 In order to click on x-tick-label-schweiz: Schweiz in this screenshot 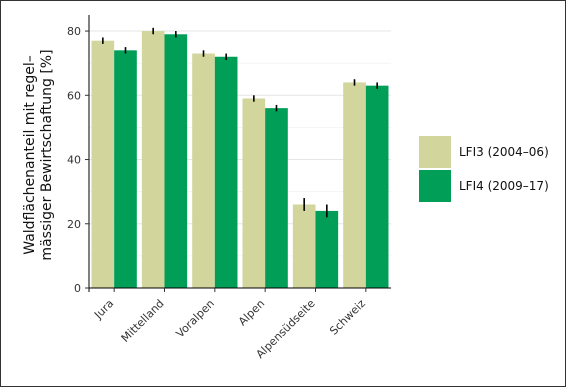, I will do `click(347, 317)`.